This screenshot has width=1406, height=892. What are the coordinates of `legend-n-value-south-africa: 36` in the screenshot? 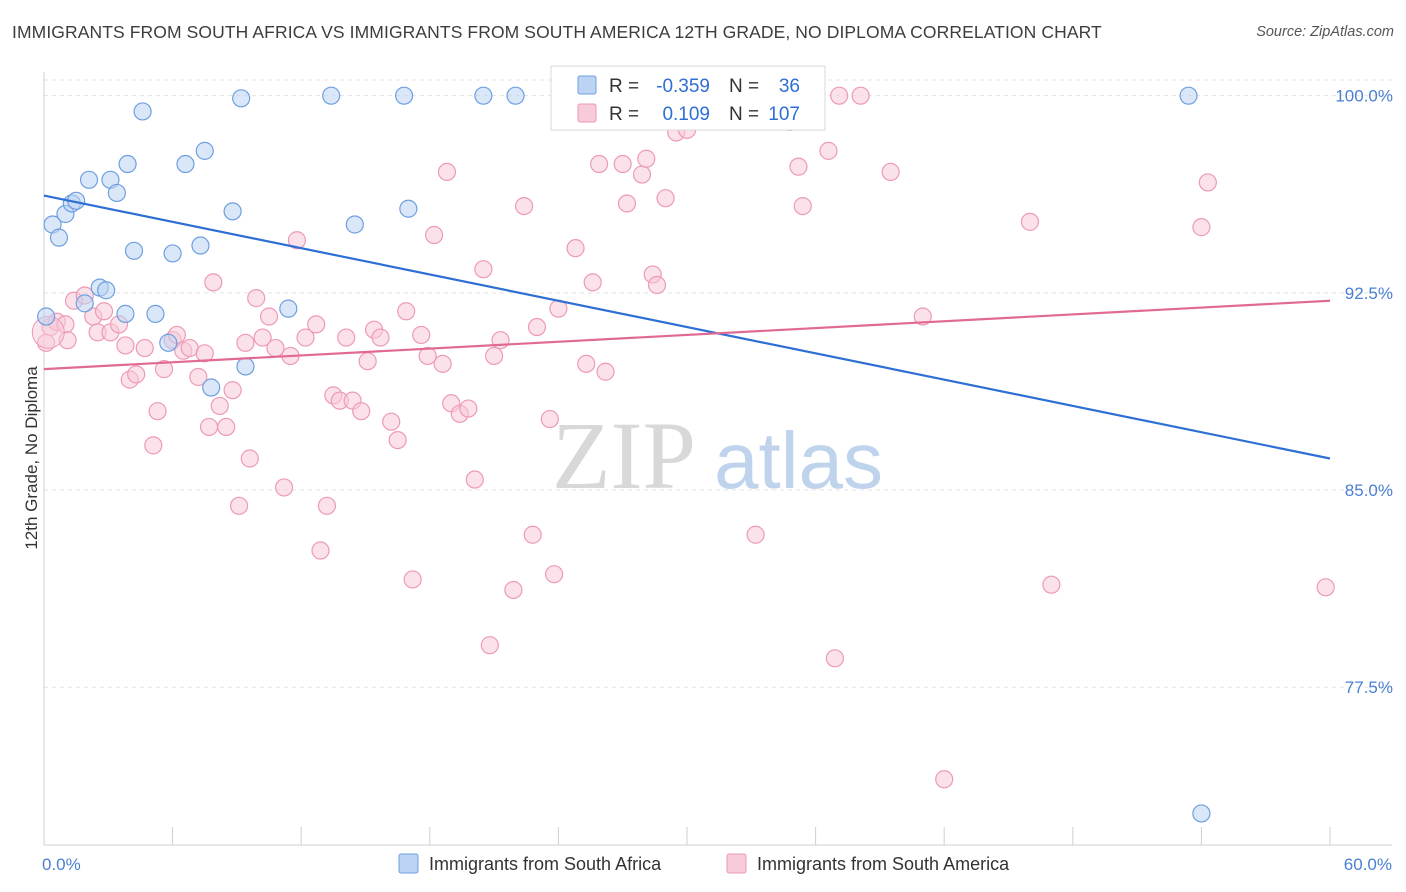 It's located at (789, 86).